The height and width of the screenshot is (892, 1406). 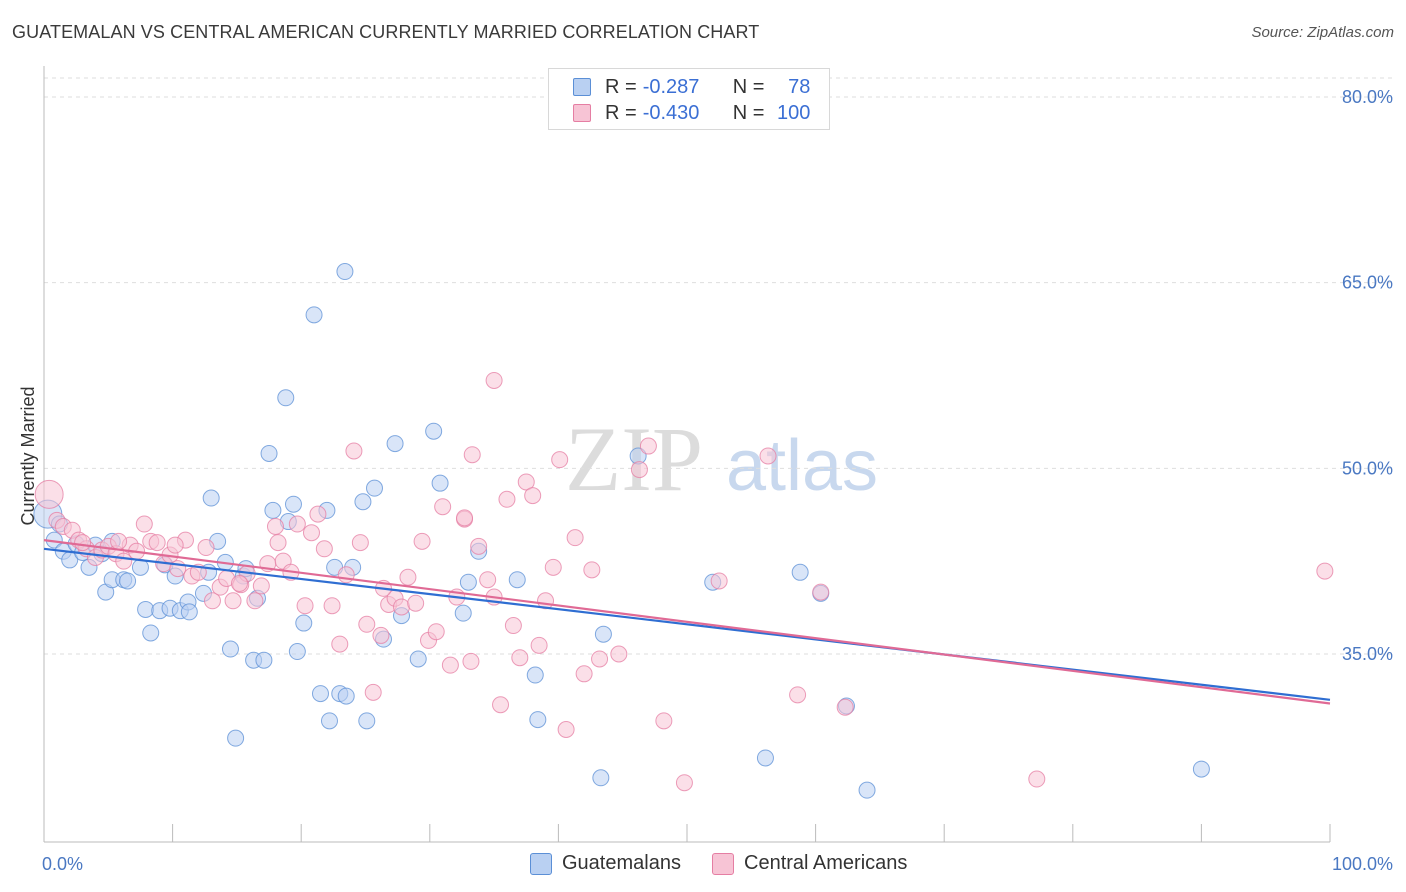 What do you see at coordinates (802, 466) in the screenshot?
I see `watermark-atlas: atlas` at bounding box center [802, 466].